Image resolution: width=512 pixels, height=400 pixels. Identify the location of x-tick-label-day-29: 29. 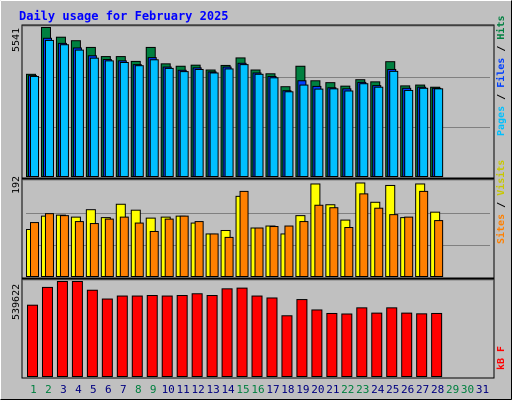
(452, 389).